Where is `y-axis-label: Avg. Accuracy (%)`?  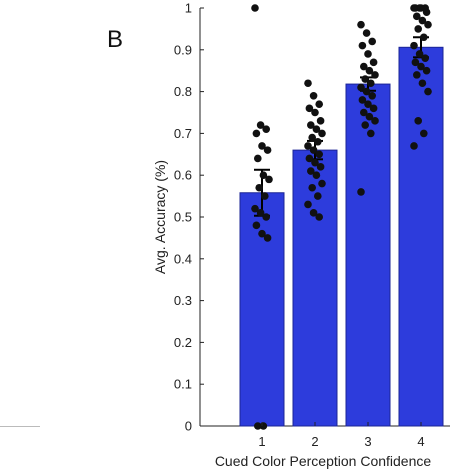 y-axis-label: Avg. Accuracy (%) is located at coordinates (160, 217).